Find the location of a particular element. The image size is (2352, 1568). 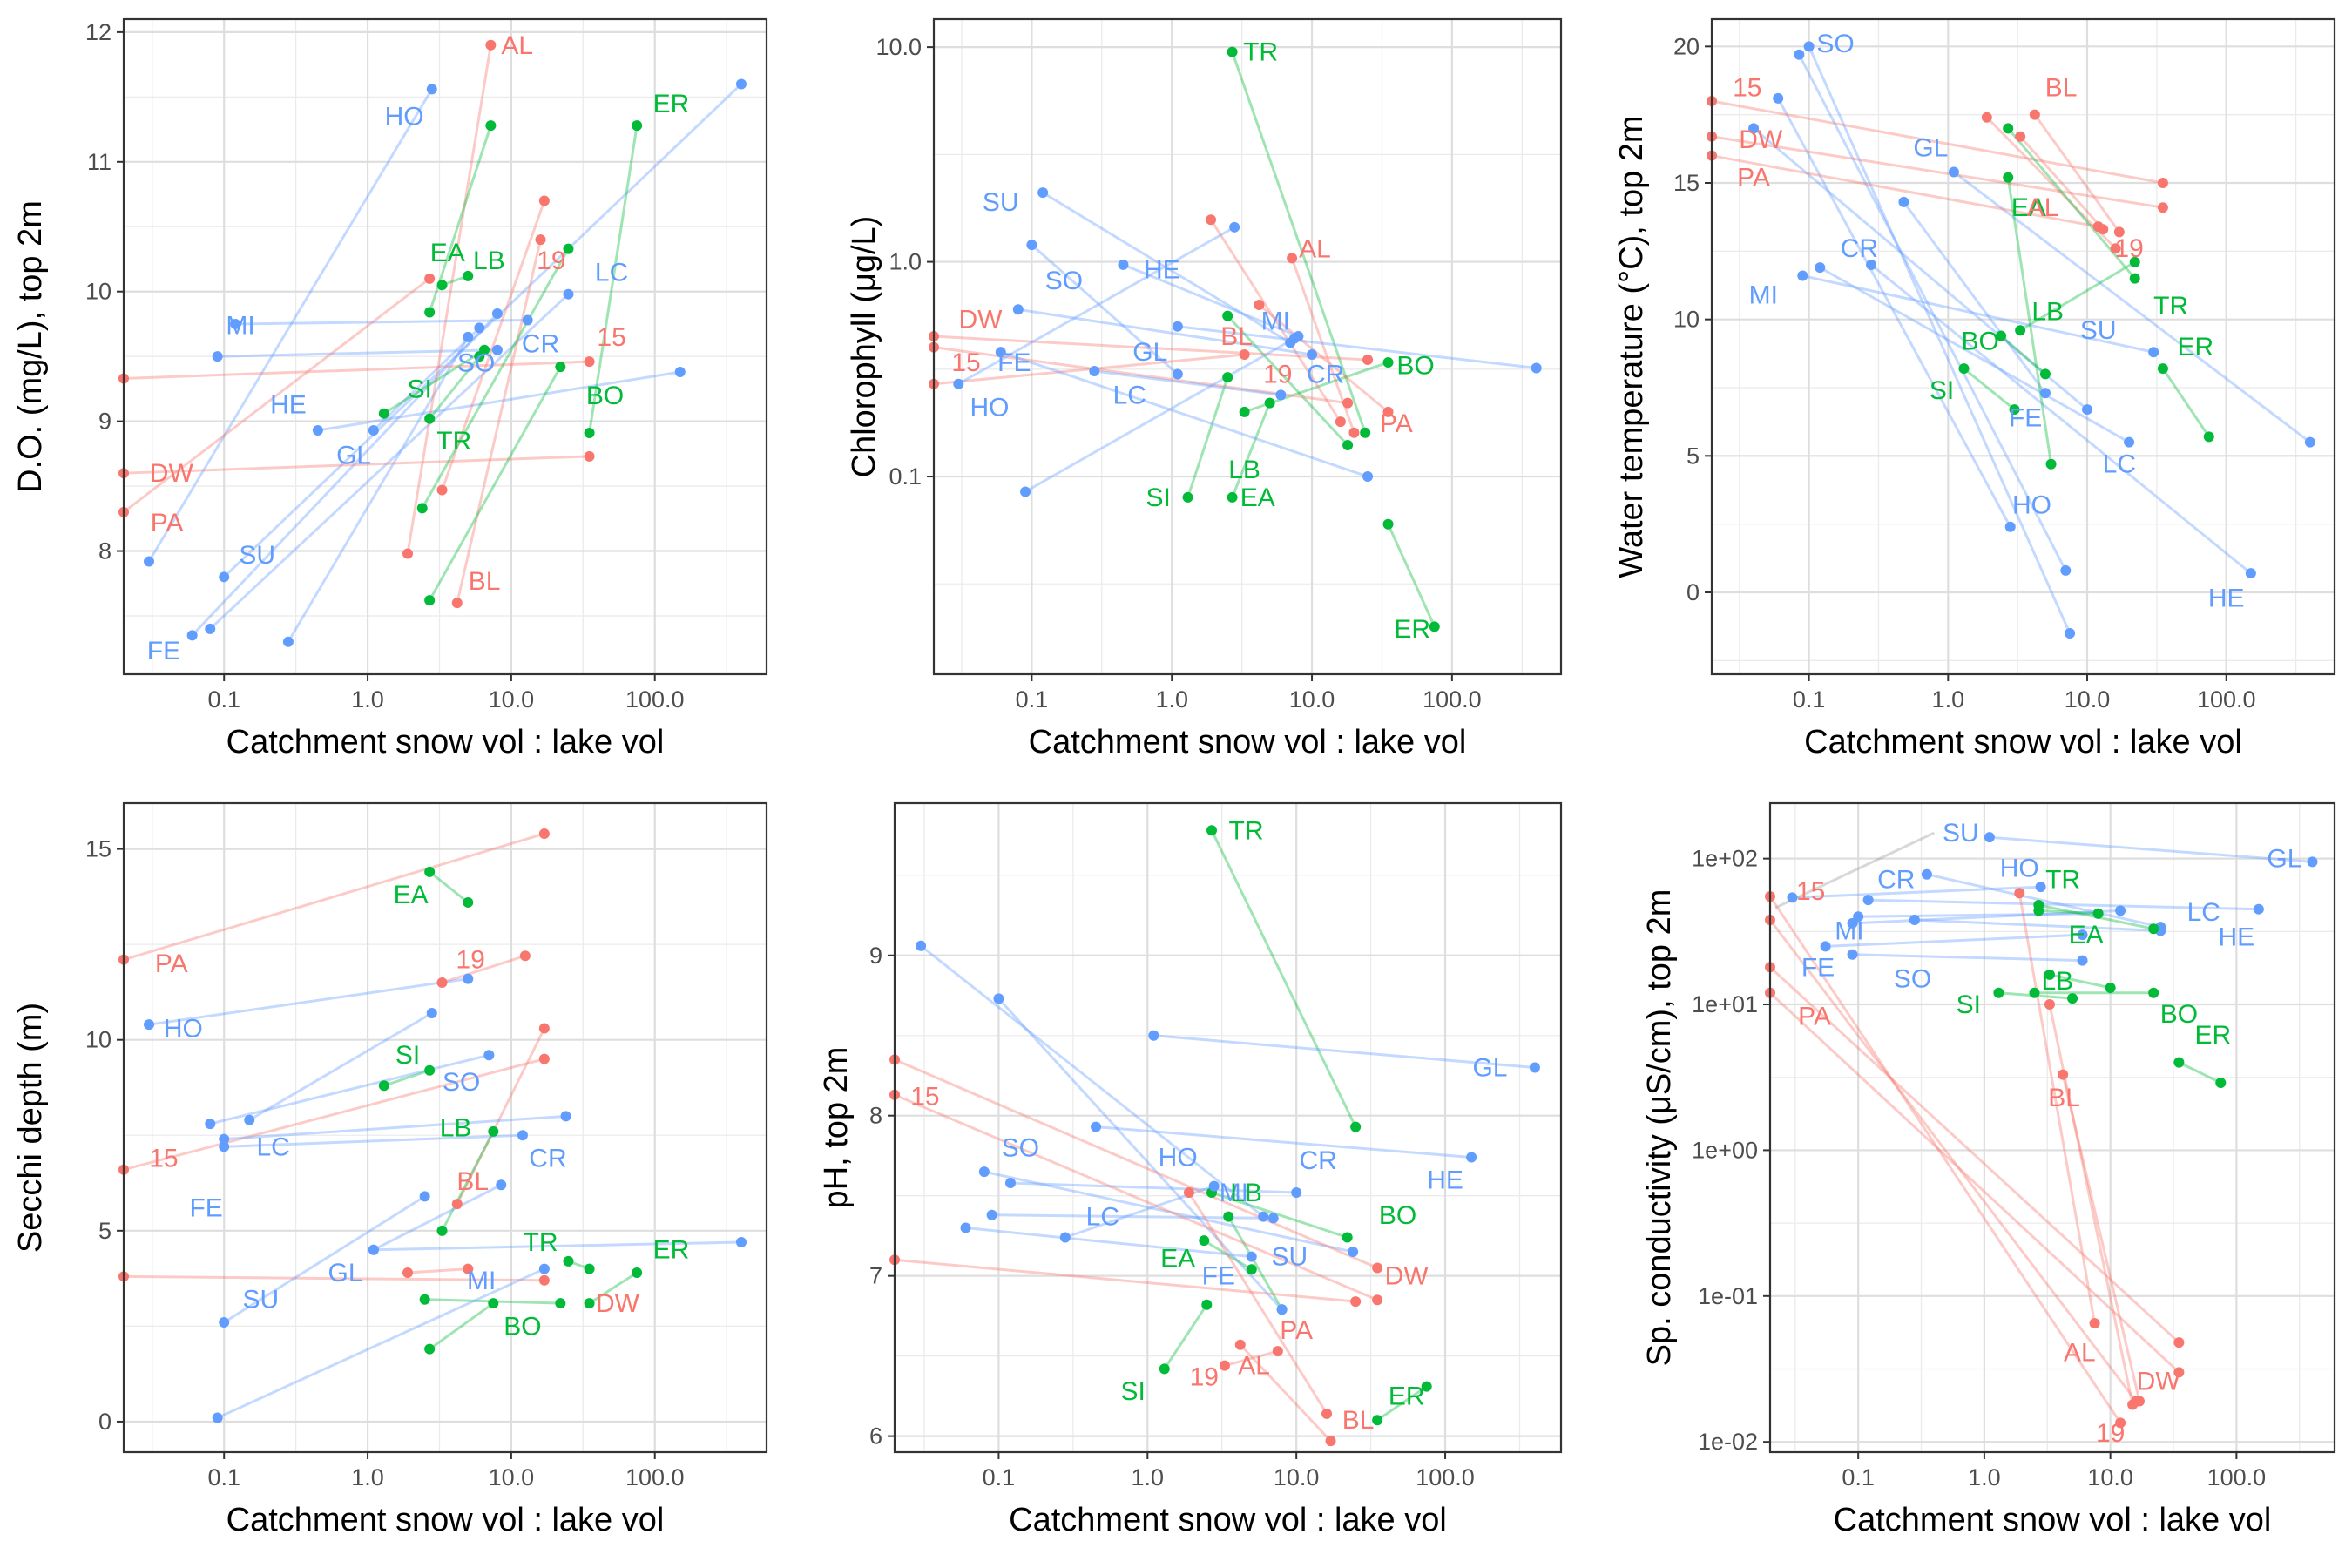

point-label-19: 19 is located at coordinates (2110, 1433).